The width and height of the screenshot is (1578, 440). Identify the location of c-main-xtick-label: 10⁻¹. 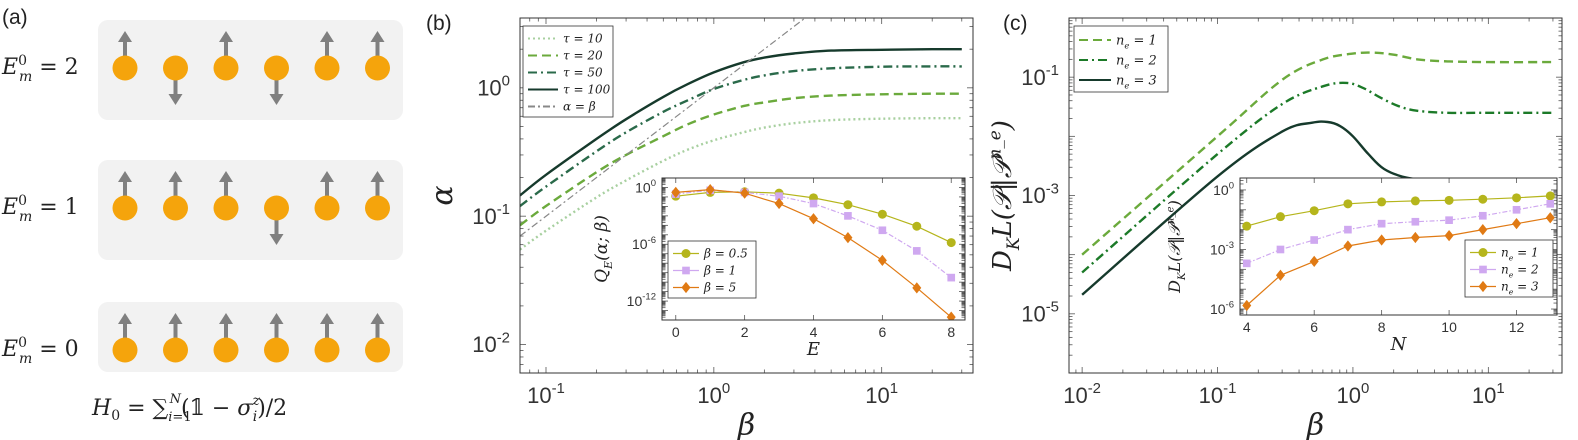
(1218, 394).